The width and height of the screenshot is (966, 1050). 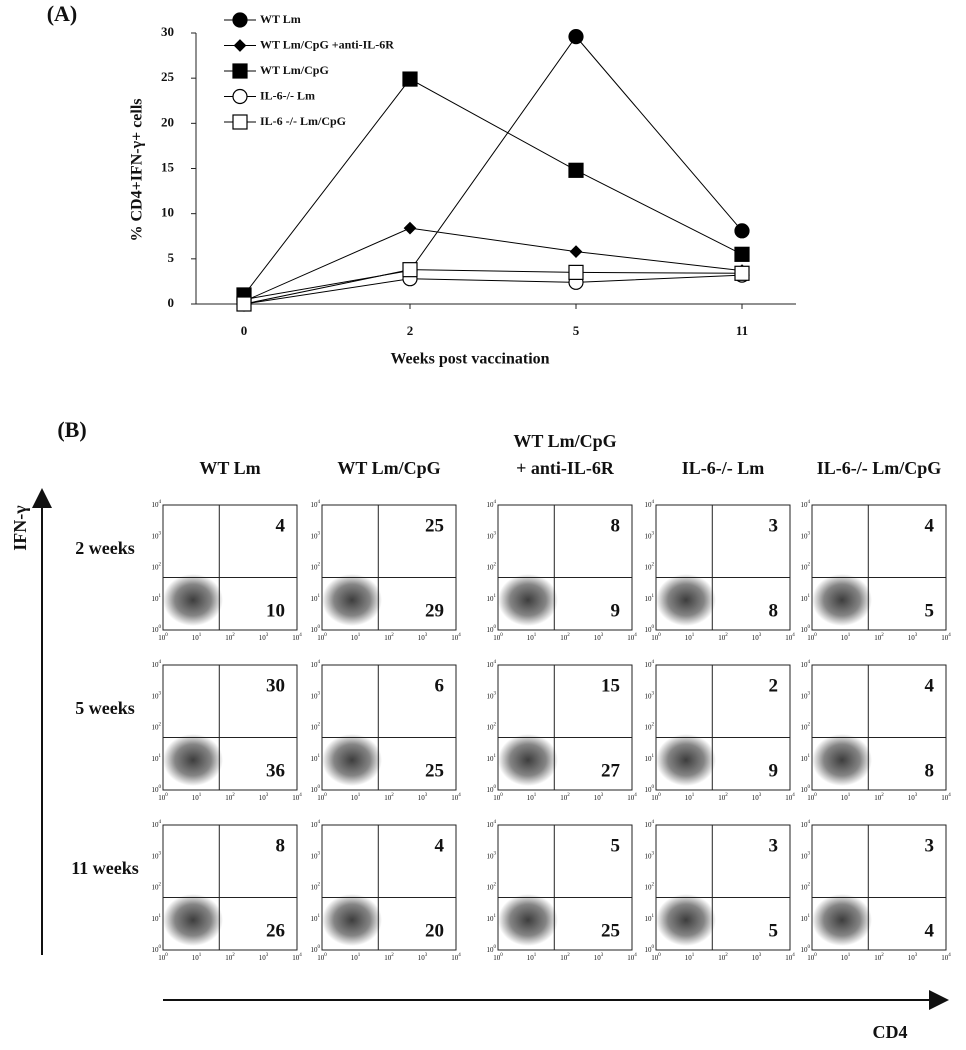 What do you see at coordinates (388, 468) in the screenshot?
I see `column-header: WT Lm/CpG` at bounding box center [388, 468].